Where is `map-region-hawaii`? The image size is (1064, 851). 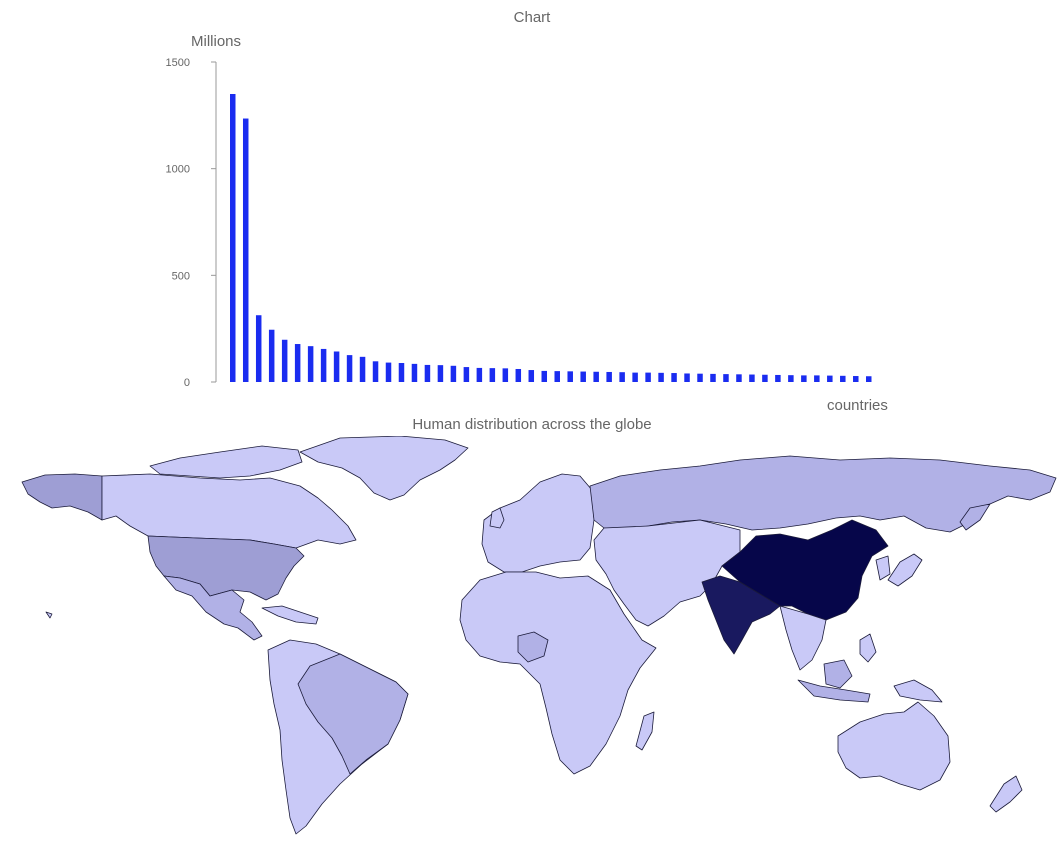 map-region-hawaii is located at coordinates (49, 615).